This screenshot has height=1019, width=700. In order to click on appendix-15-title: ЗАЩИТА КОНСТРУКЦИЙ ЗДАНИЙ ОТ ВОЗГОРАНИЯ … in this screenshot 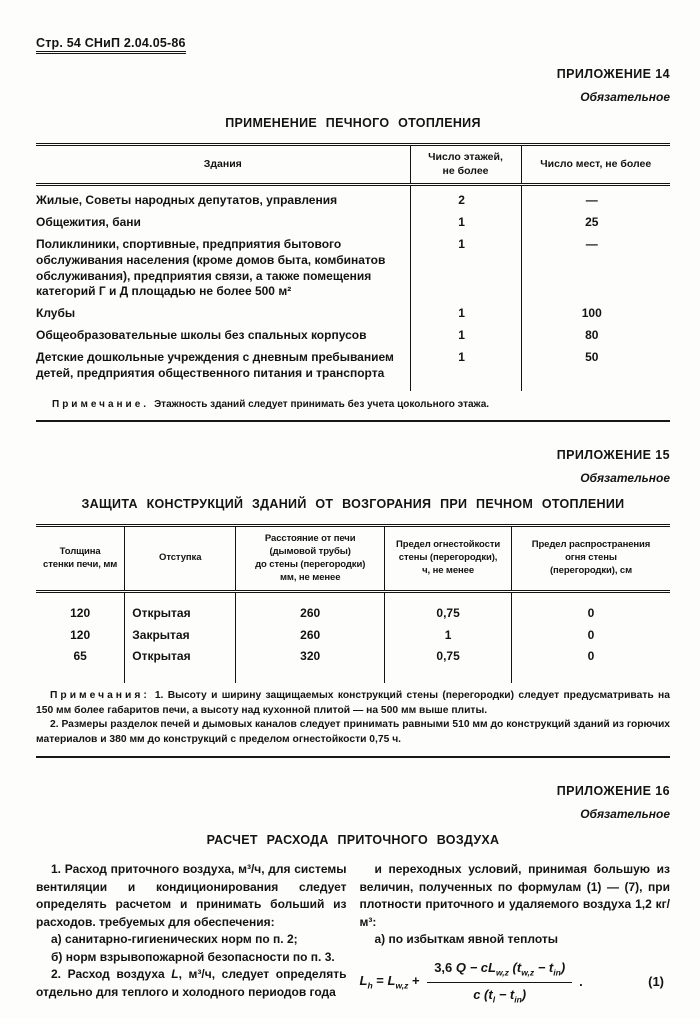, I will do `click(353, 504)`.